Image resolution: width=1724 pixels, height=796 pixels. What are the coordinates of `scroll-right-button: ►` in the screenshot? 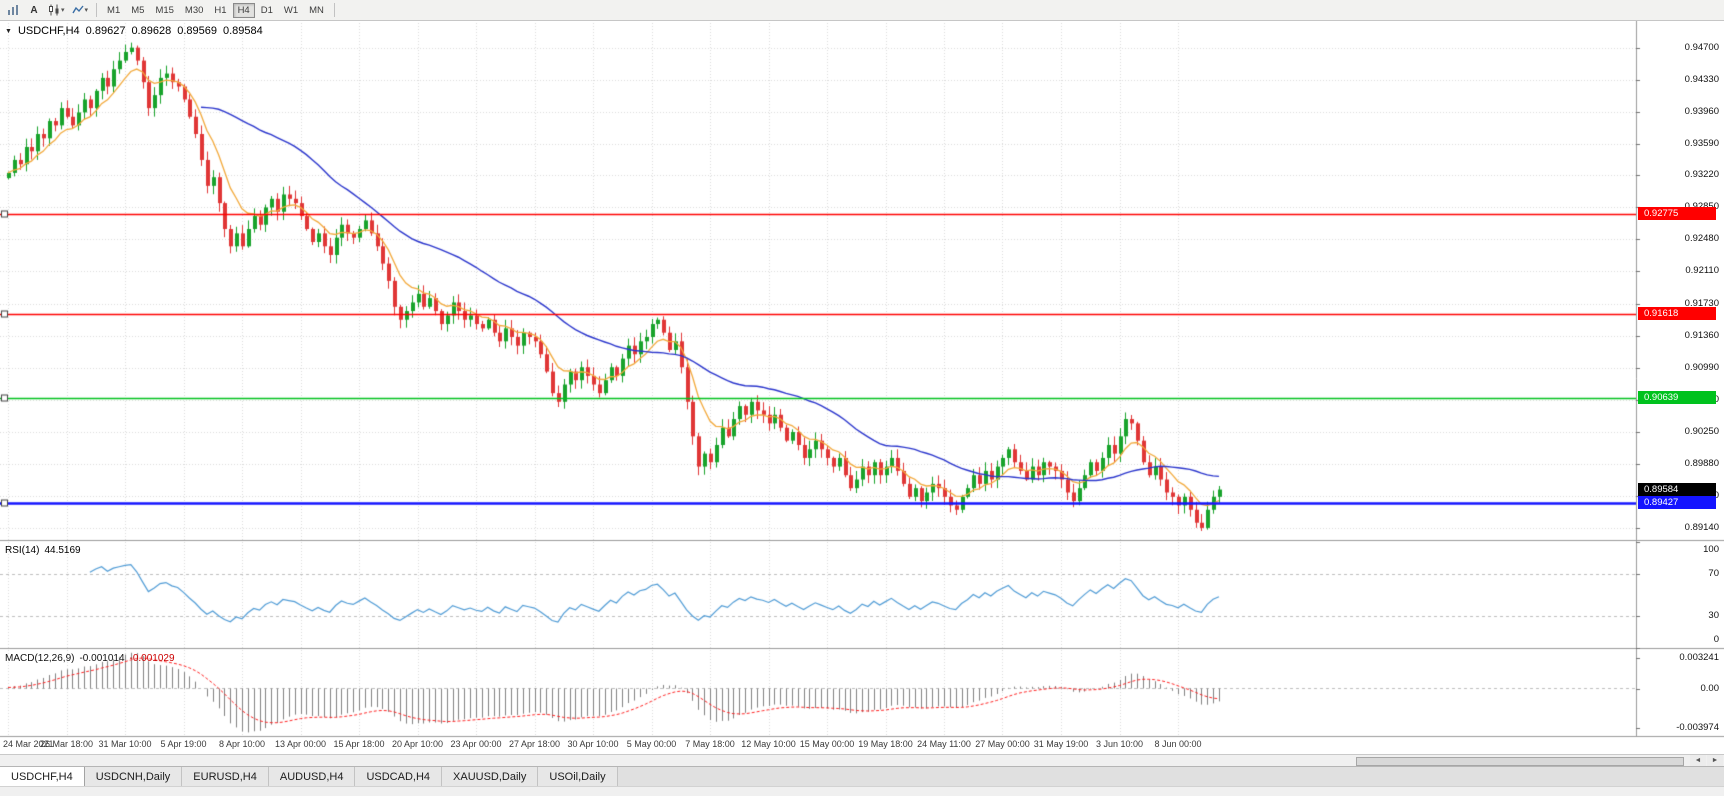 It's located at (1715, 760).